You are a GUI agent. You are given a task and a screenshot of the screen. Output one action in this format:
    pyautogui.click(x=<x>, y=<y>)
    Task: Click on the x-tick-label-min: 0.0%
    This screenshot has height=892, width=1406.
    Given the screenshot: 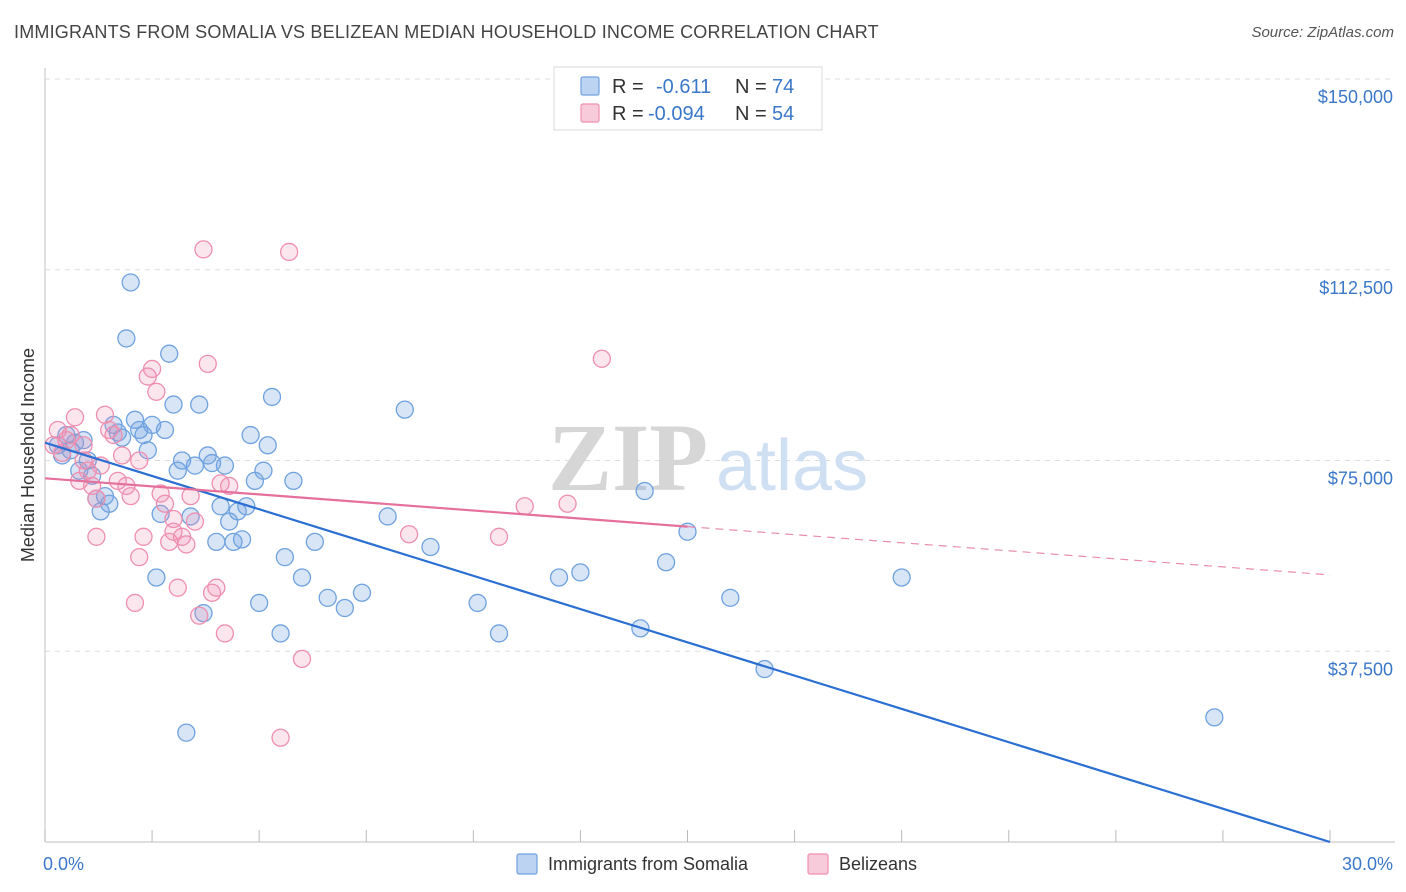 What is the action you would take?
    pyautogui.click(x=63, y=864)
    